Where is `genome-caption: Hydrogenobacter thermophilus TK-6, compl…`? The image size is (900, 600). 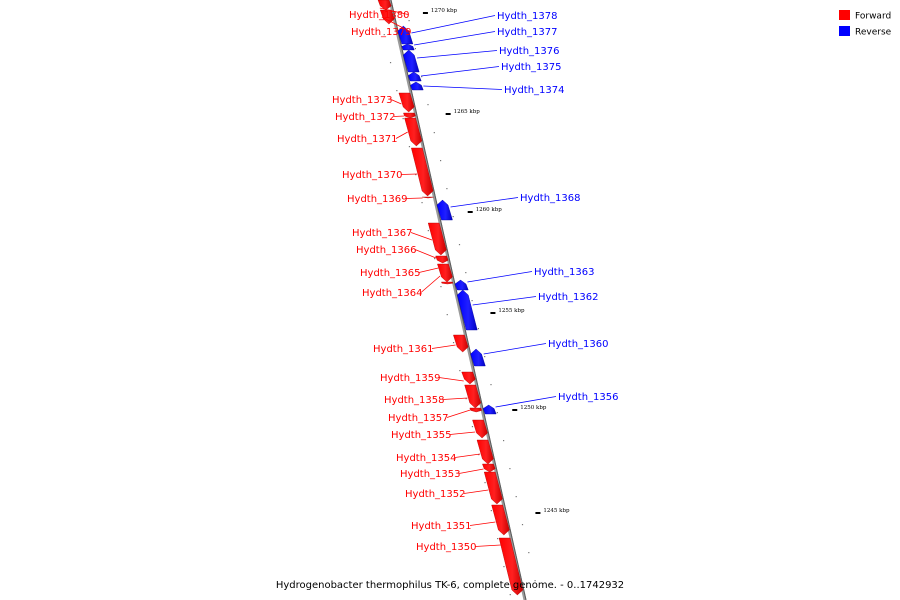 genome-caption: Hydrogenobacter thermophilus TK-6, compl… is located at coordinates (450, 585).